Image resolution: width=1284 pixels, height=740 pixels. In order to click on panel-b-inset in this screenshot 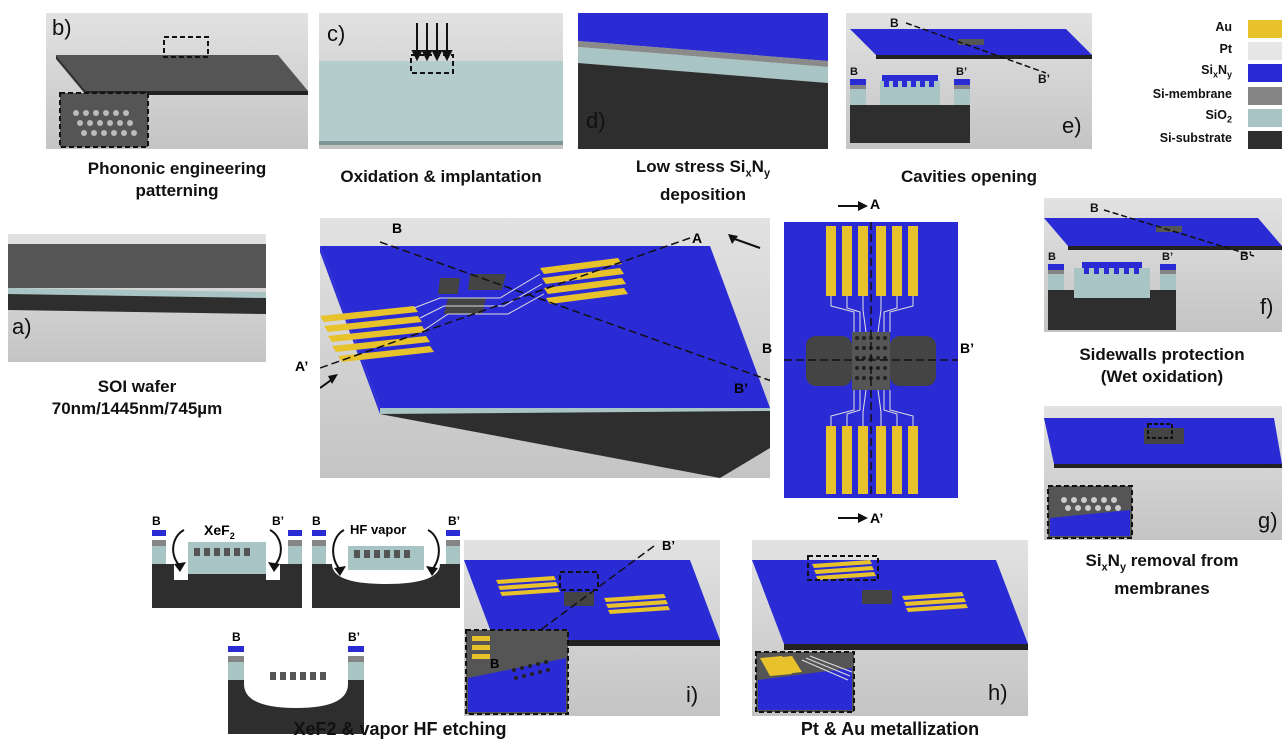, I will do `click(104, 120)`.